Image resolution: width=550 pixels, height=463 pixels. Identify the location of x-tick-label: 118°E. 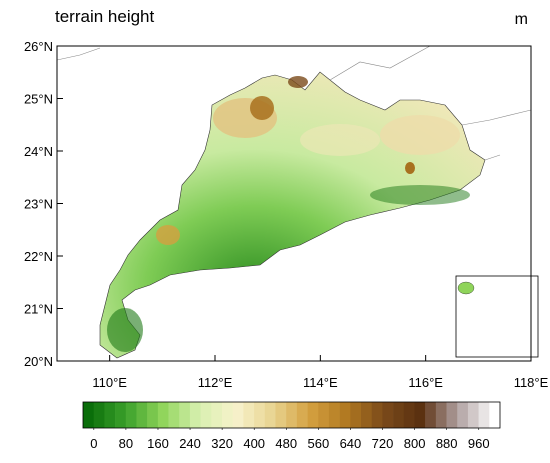
(531, 382).